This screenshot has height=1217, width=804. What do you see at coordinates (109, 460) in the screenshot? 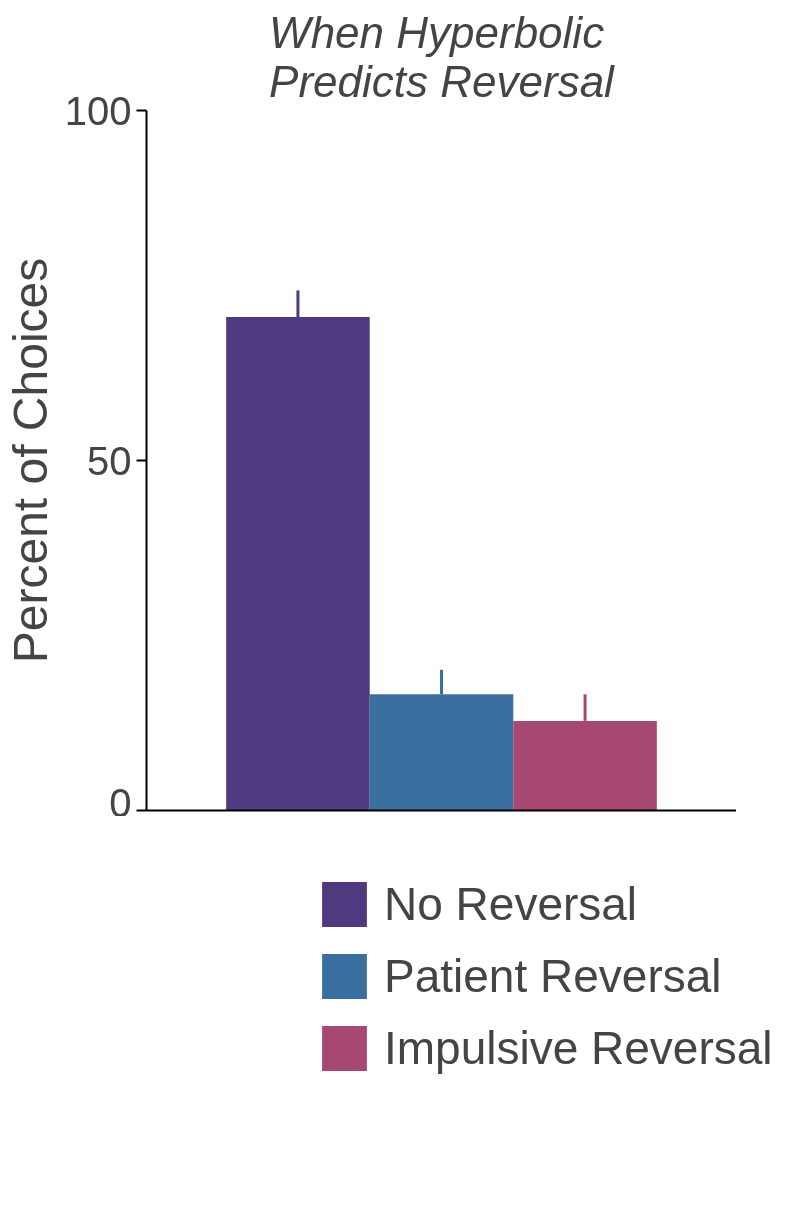
I see `y-tick-label: 50` at bounding box center [109, 460].